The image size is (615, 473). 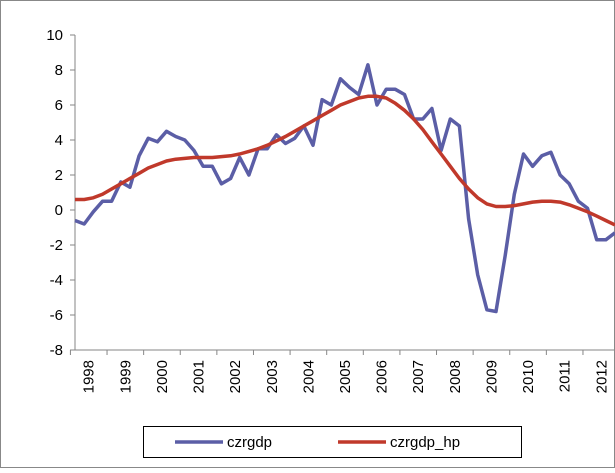 I want to click on x-tick-label: 1999, so click(x=125, y=376).